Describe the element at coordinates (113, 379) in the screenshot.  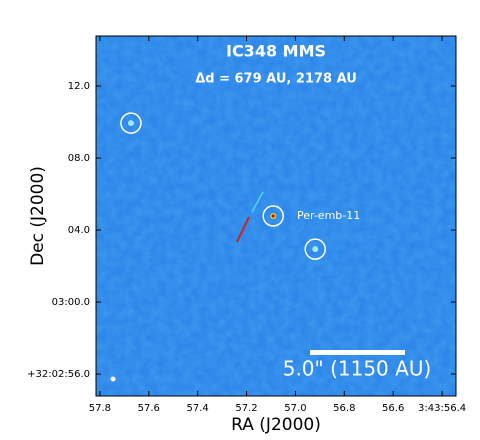
I see `beam` at that location.